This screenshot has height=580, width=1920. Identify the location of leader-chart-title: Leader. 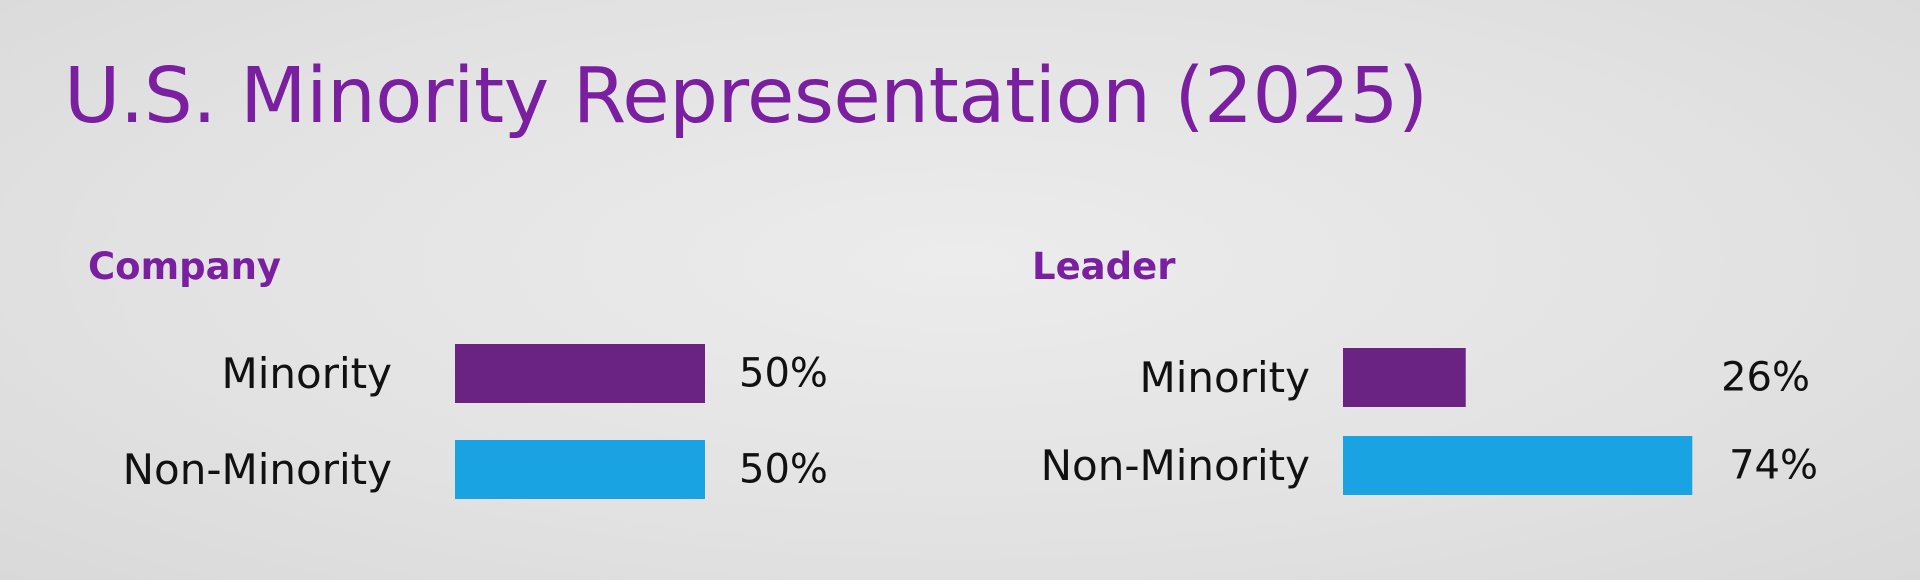
(1104, 266).